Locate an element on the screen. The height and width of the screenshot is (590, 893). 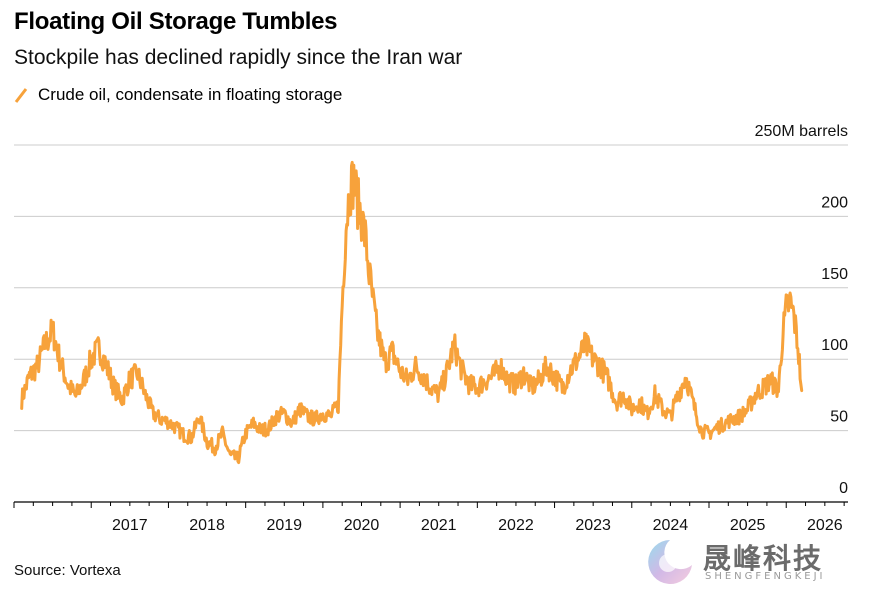
watermark-cn-text: 晟峰科技 is located at coordinates (763, 558).